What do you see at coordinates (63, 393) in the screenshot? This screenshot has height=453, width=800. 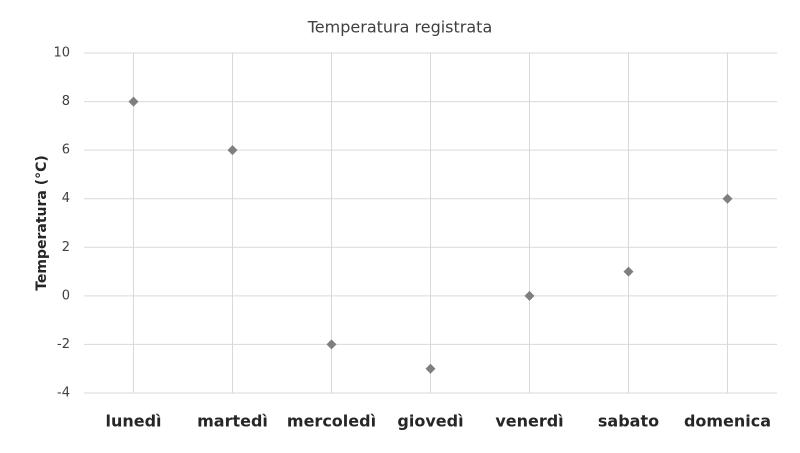 I see `y-tick-label: -4` at bounding box center [63, 393].